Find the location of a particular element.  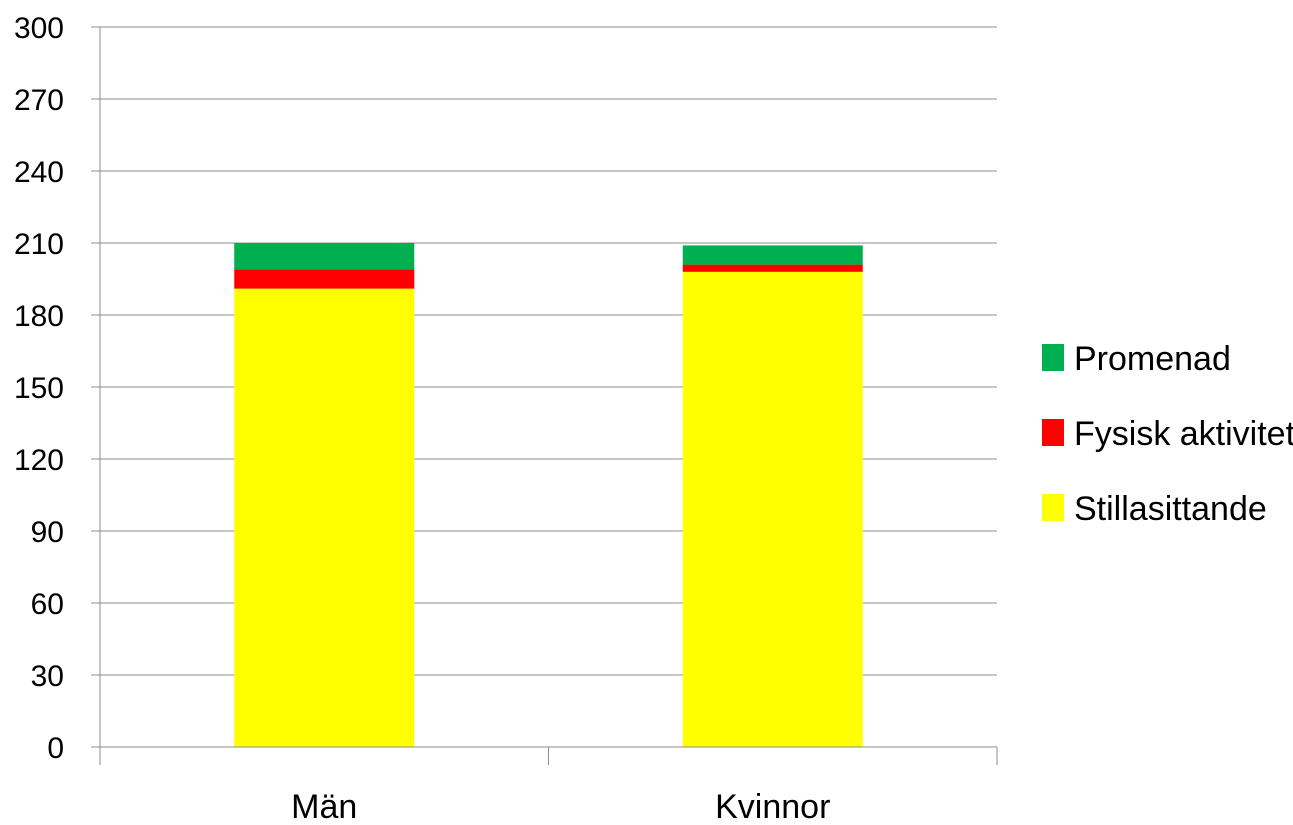

y-tick-label: 60 is located at coordinates (47, 604).